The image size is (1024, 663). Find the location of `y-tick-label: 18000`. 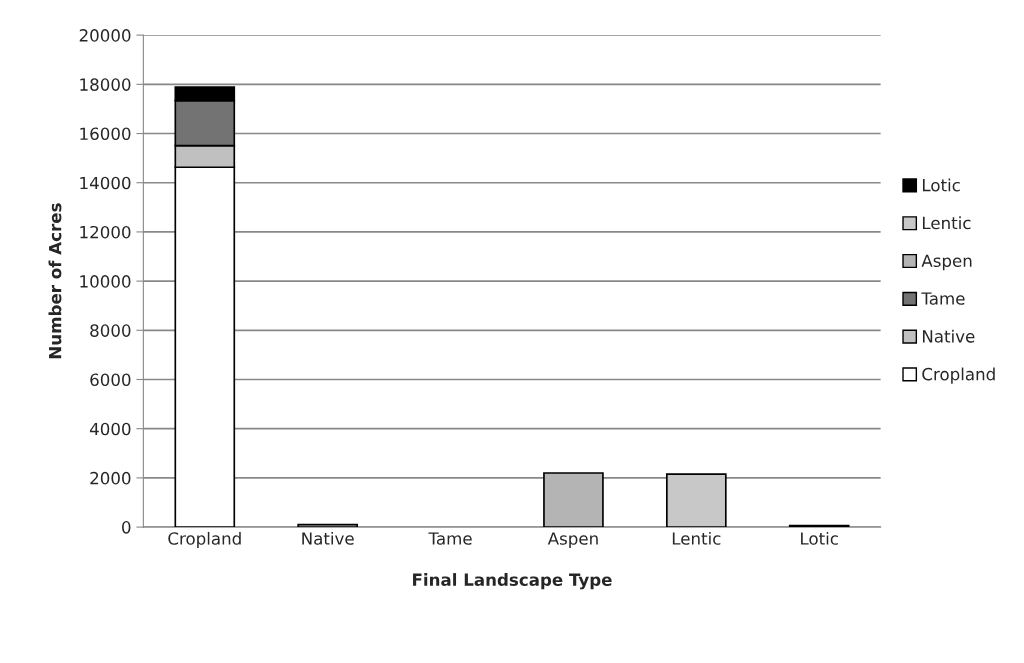

y-tick-label: 18000 is located at coordinates (105, 84).